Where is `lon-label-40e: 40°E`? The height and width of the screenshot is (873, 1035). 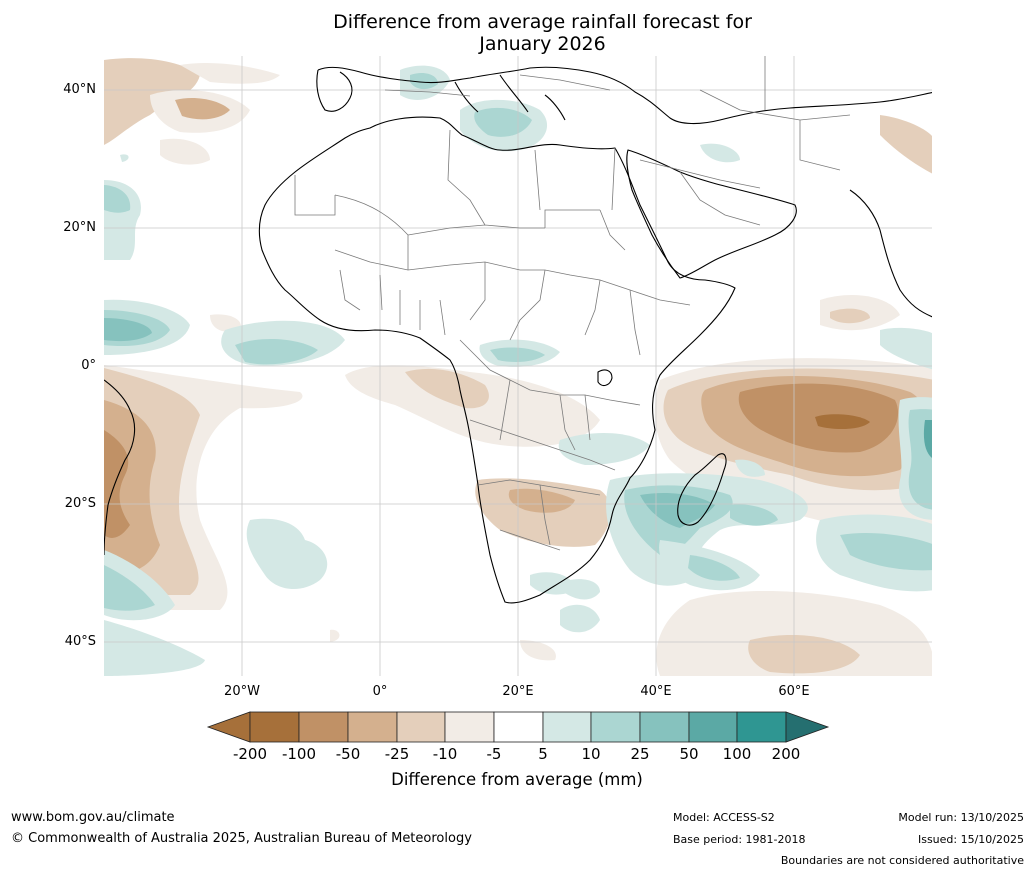 lon-label-40e: 40°E is located at coordinates (656, 691).